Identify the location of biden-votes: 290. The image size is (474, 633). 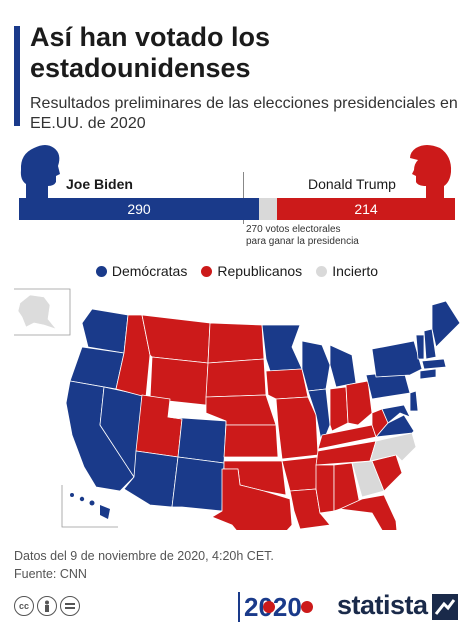
(139, 209).